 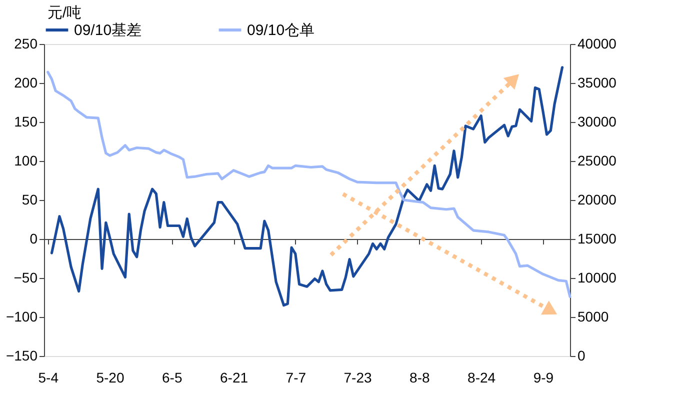 What do you see at coordinates (597, 200) in the screenshot?
I see `y2-tick-label: 20000` at bounding box center [597, 200].